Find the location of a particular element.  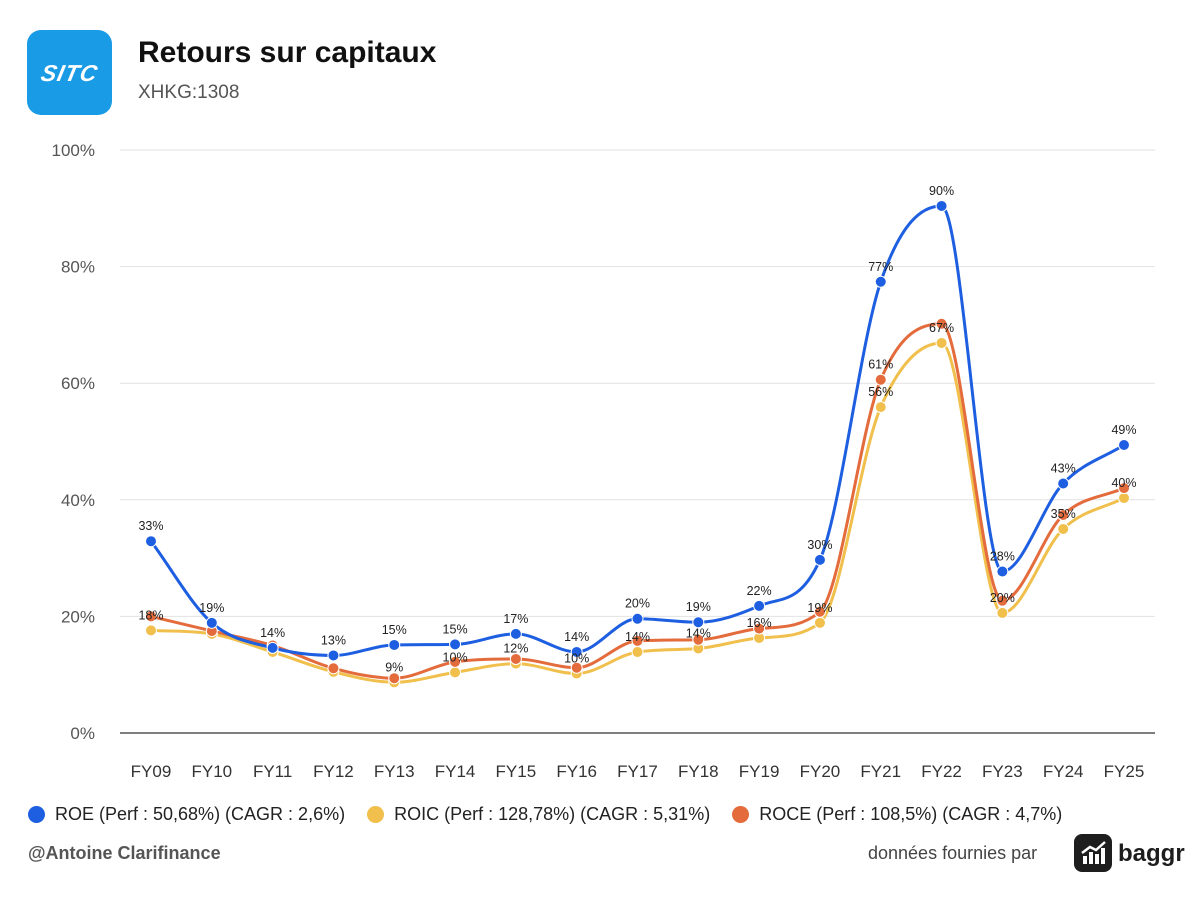

data-label: 56% is located at coordinates (880, 392).